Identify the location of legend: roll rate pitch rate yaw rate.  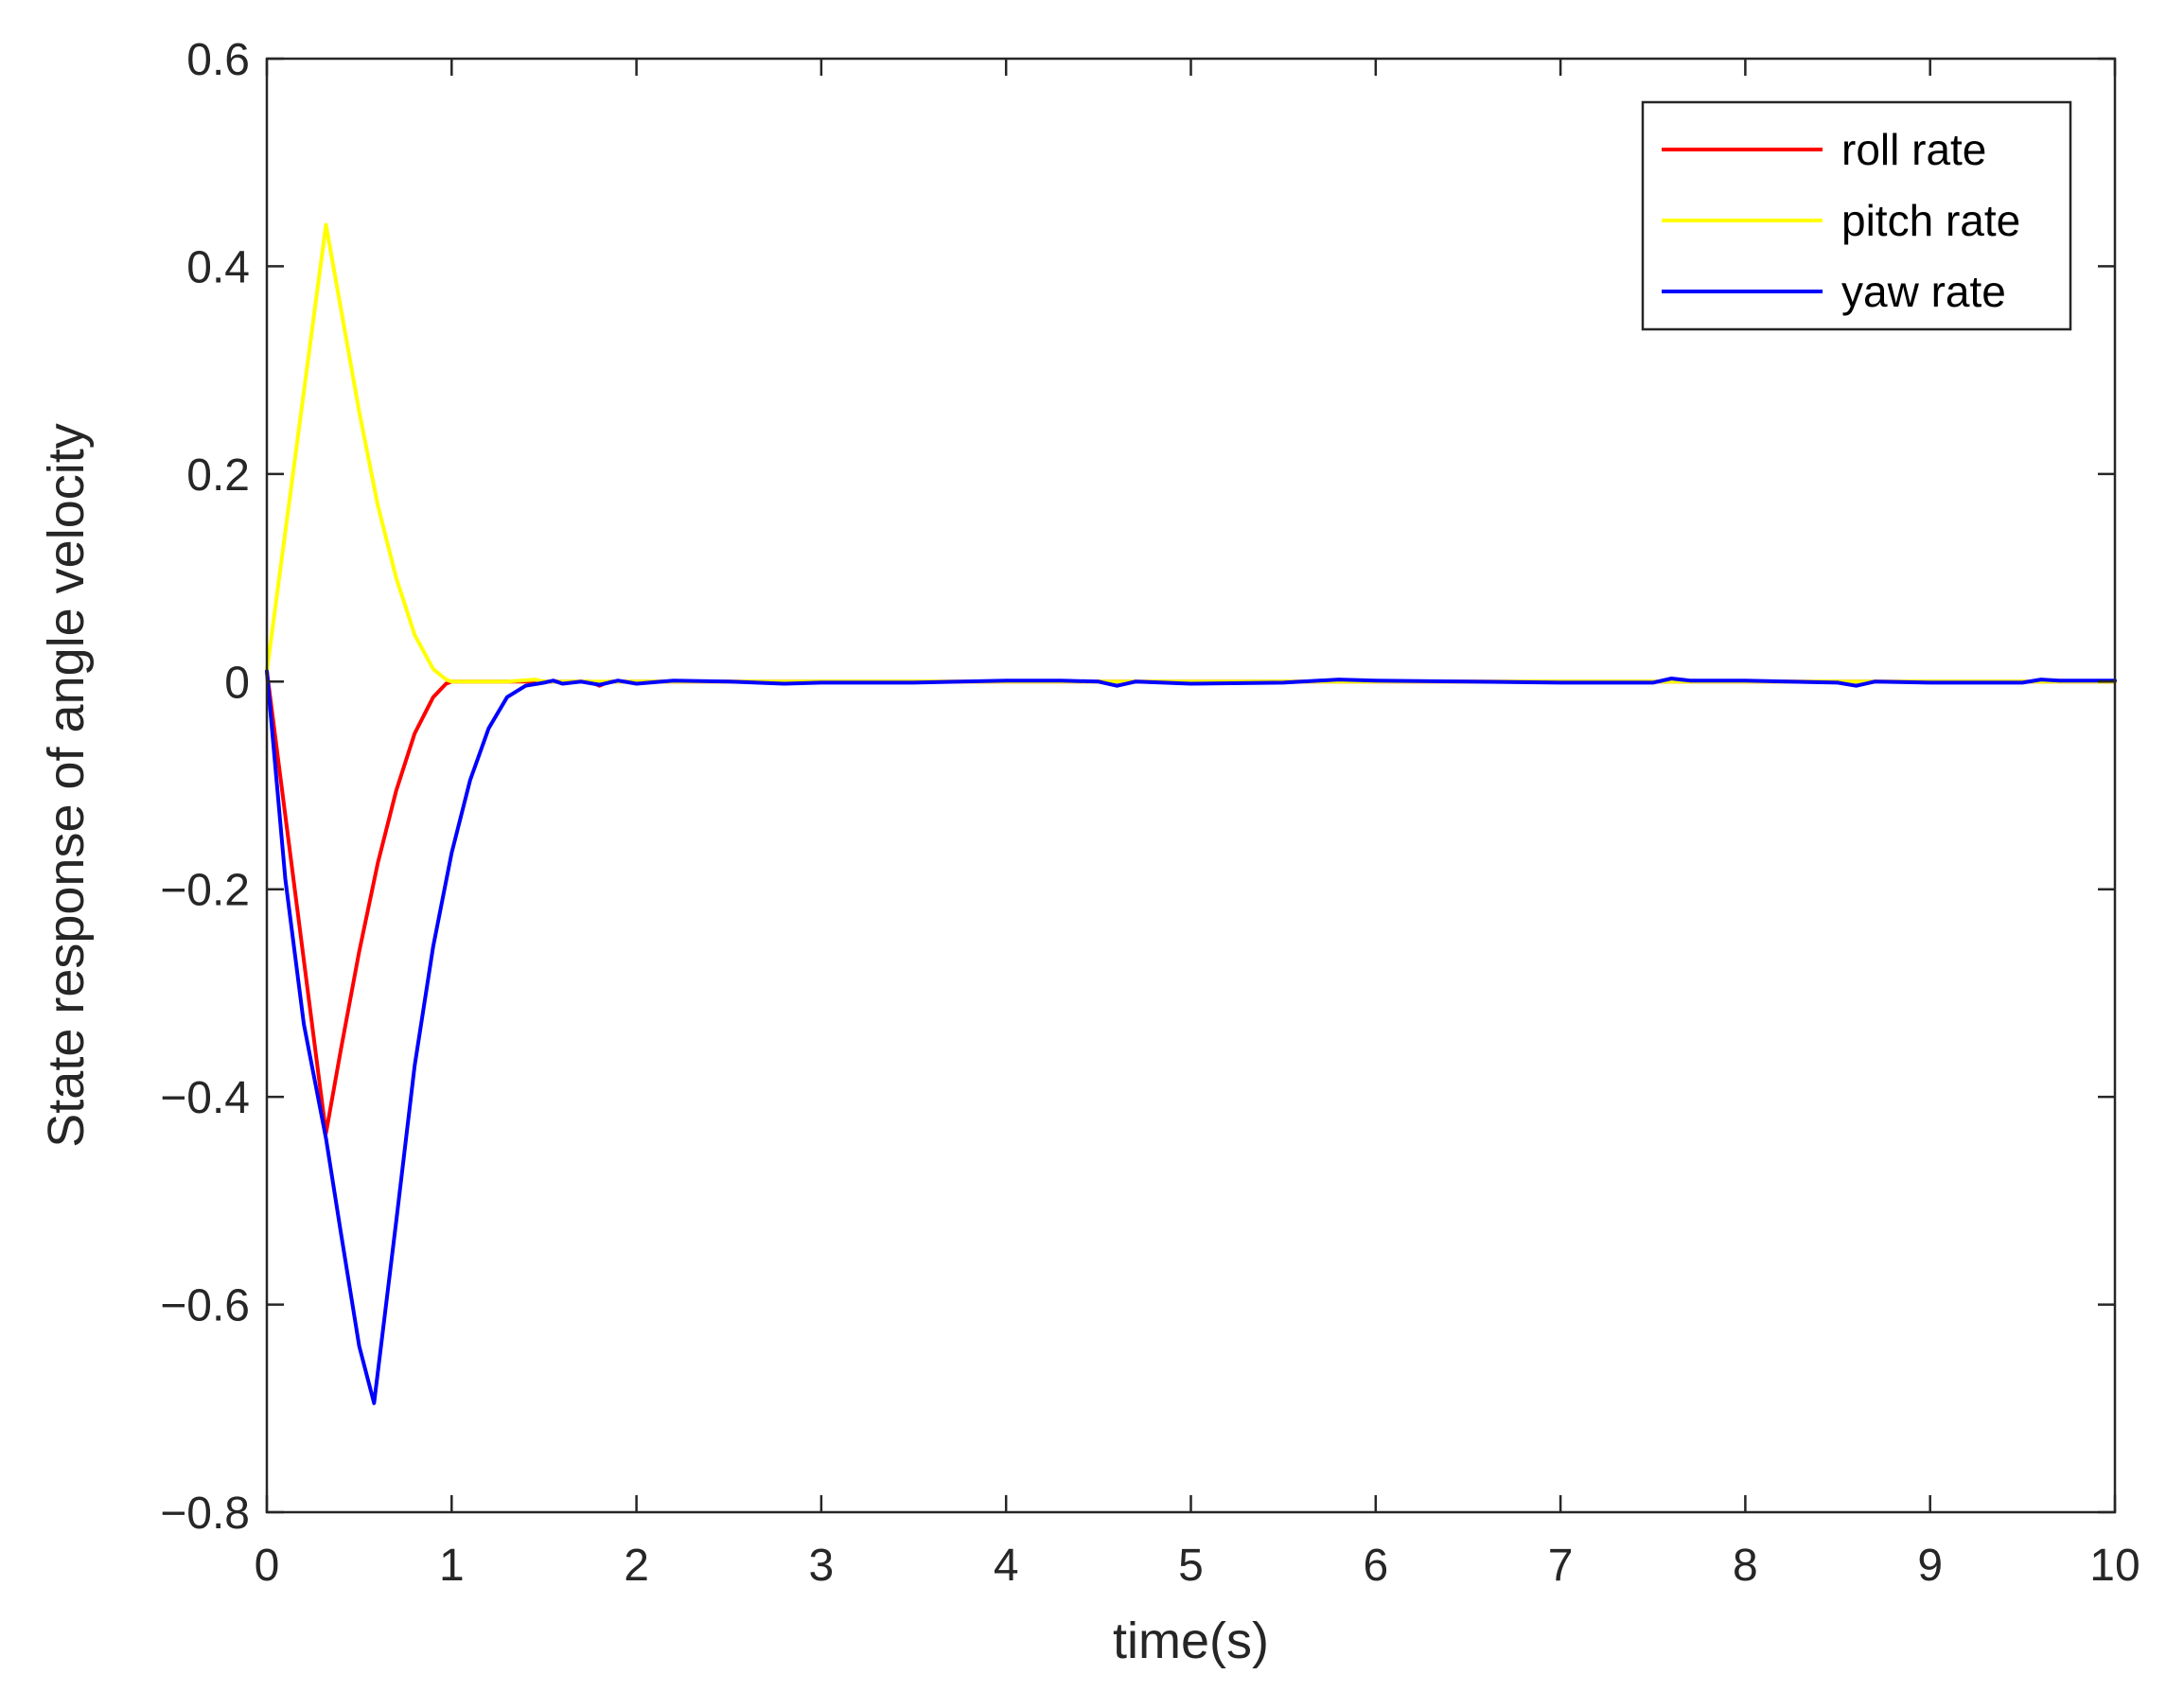
(1856, 216).